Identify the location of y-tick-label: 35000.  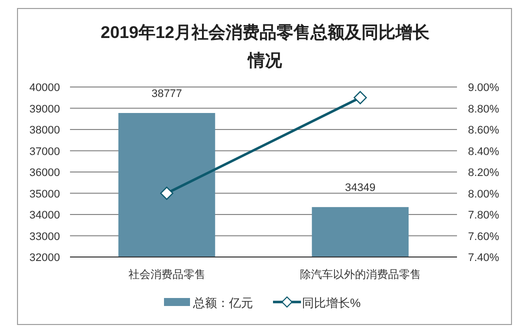
(44, 194).